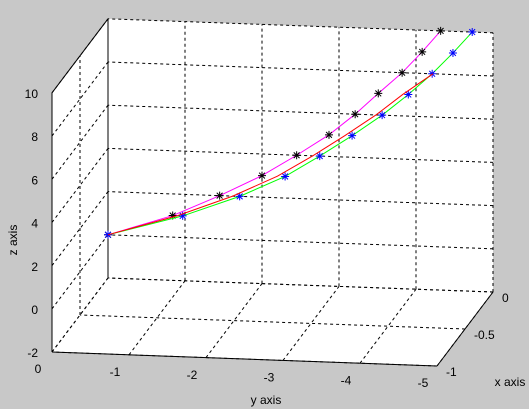 The width and height of the screenshot is (529, 409). Describe the element at coordinates (32, 94) in the screenshot. I see `z-tick-label: 10` at that location.